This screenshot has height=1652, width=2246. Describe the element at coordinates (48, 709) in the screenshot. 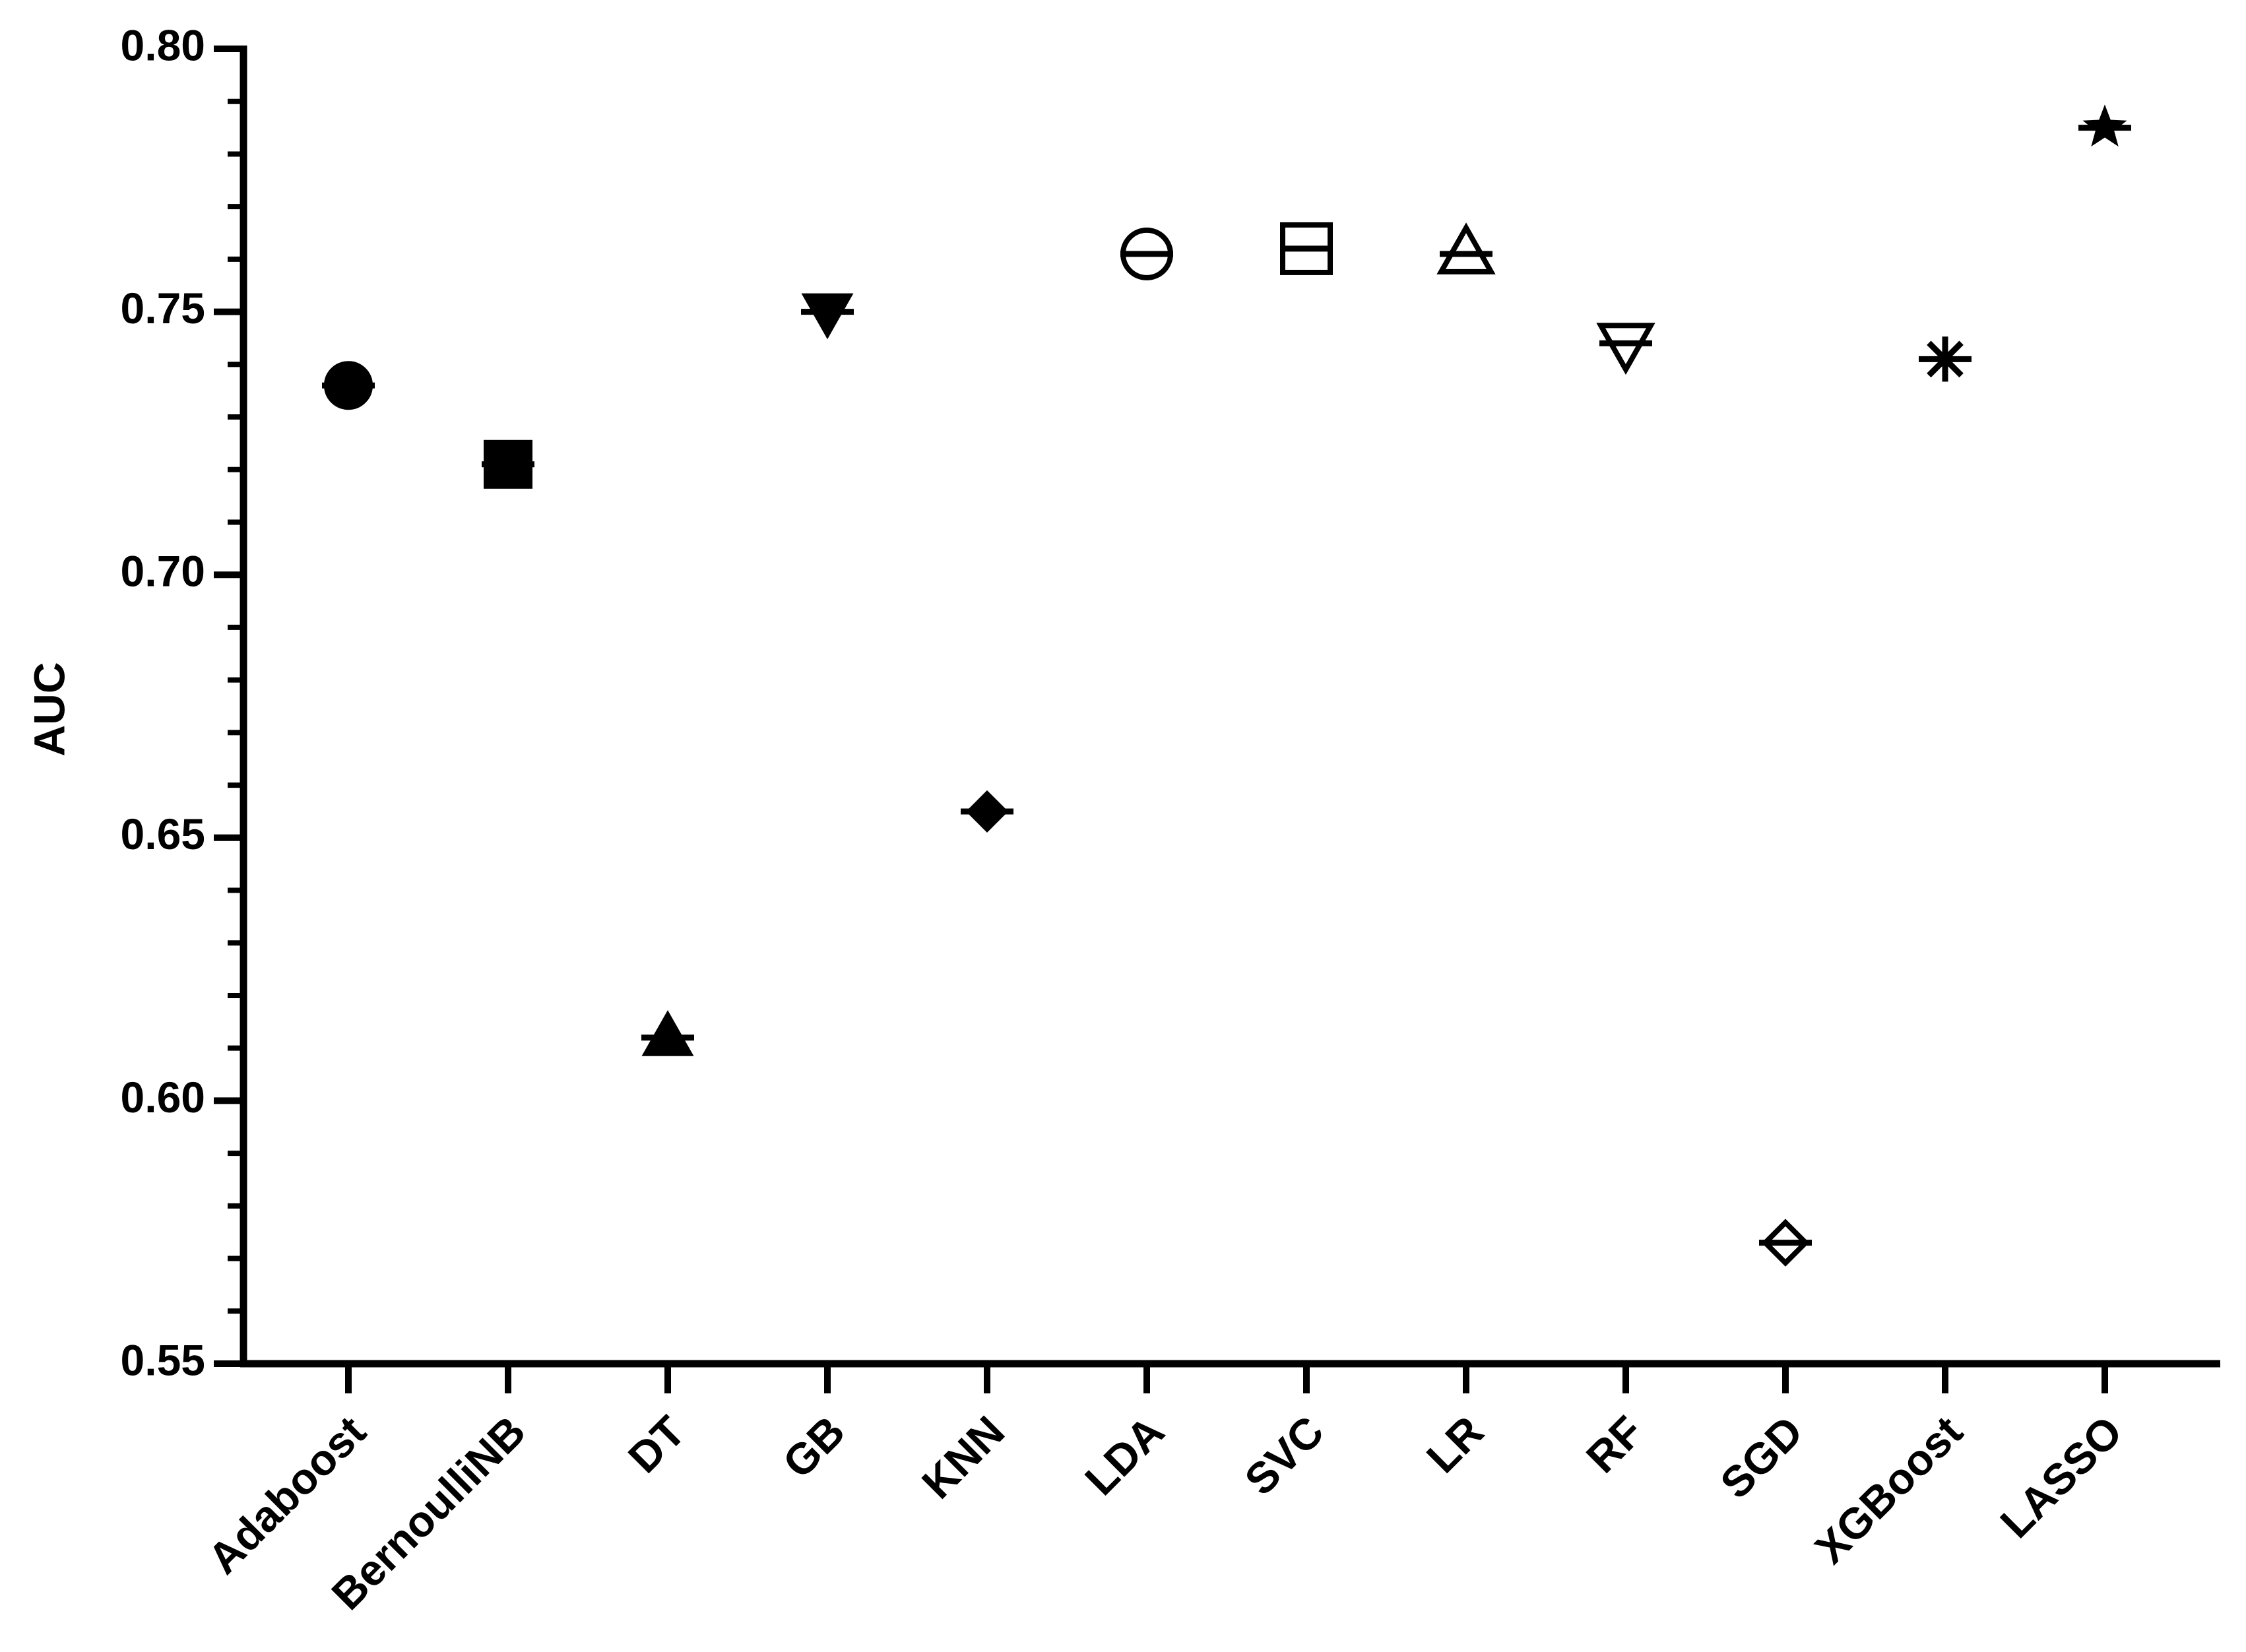

I see `y-axis-title: AUC` at that location.